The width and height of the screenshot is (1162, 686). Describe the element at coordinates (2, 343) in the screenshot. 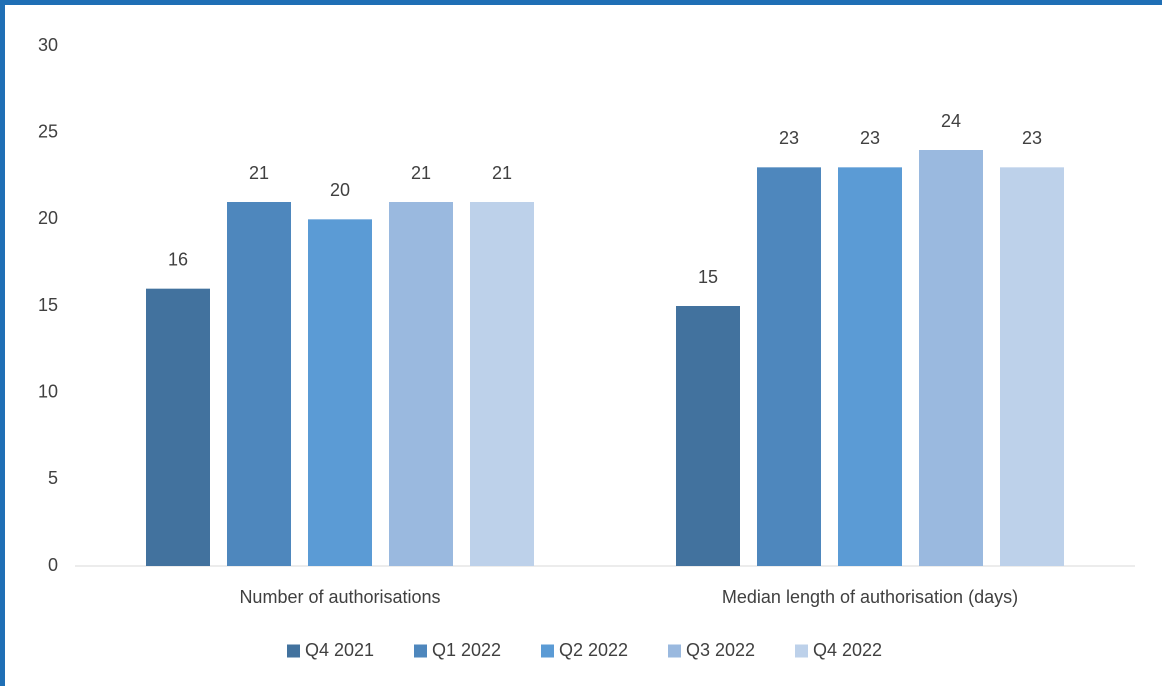

I see `frame-left` at that location.